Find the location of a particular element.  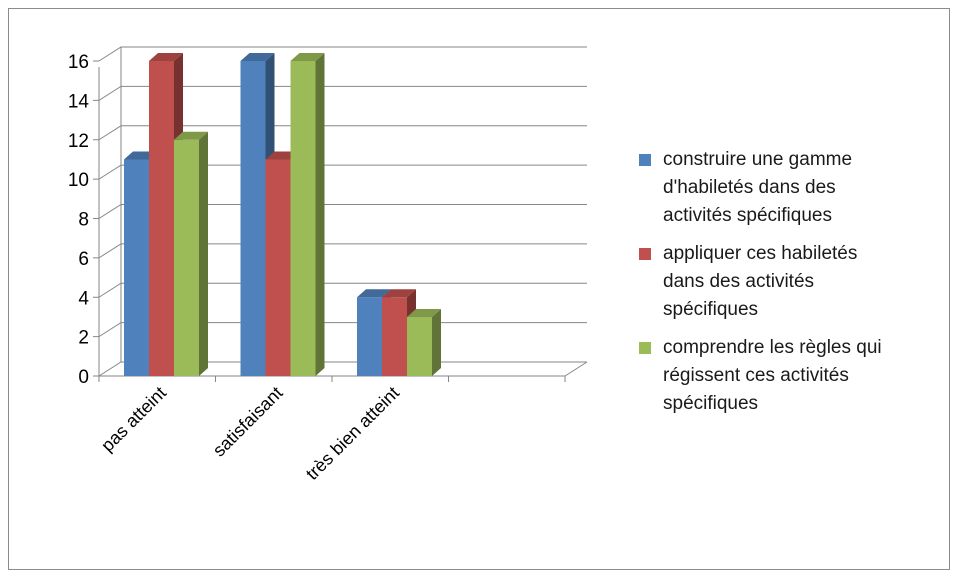

legend-line: dans des activités is located at coordinates (739, 281).